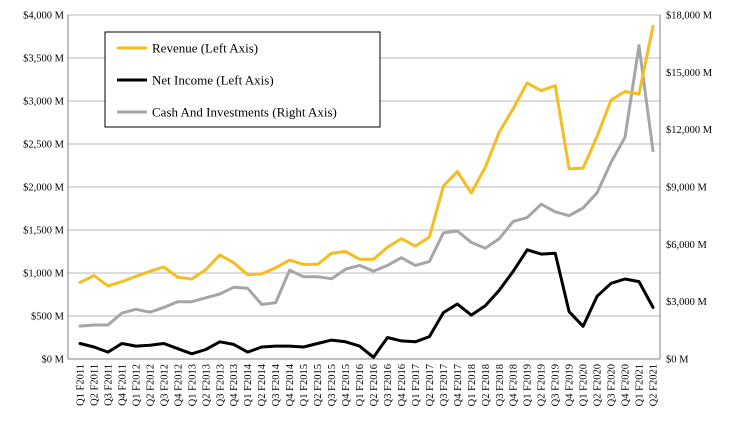 This screenshot has height=423, width=732. I want to click on x-axis-tick-label: Q4 F2017, so click(458, 385).